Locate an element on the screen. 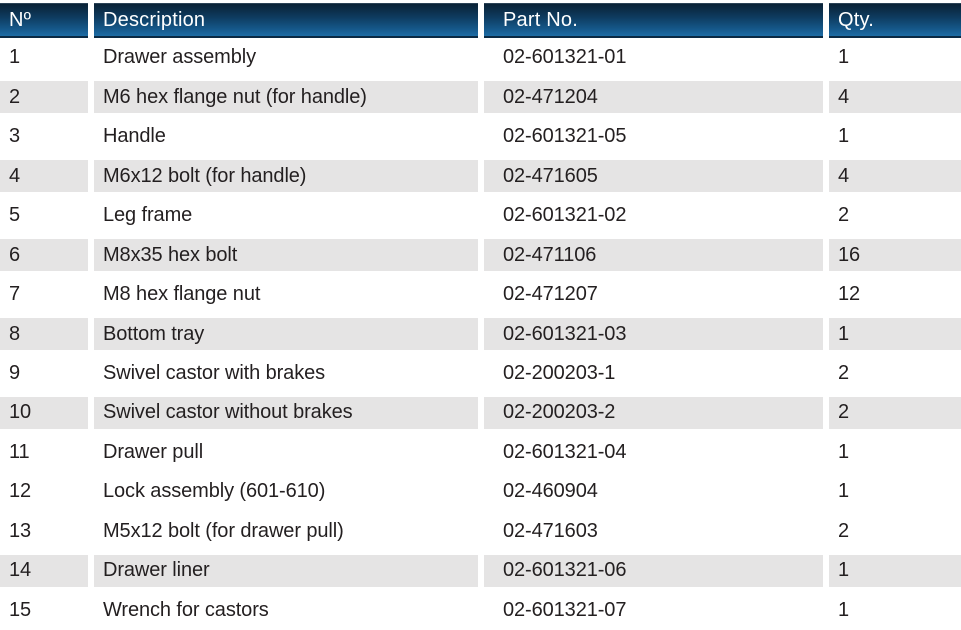 The image size is (961, 630). row-description-cell: Drawer pull is located at coordinates (153, 451).